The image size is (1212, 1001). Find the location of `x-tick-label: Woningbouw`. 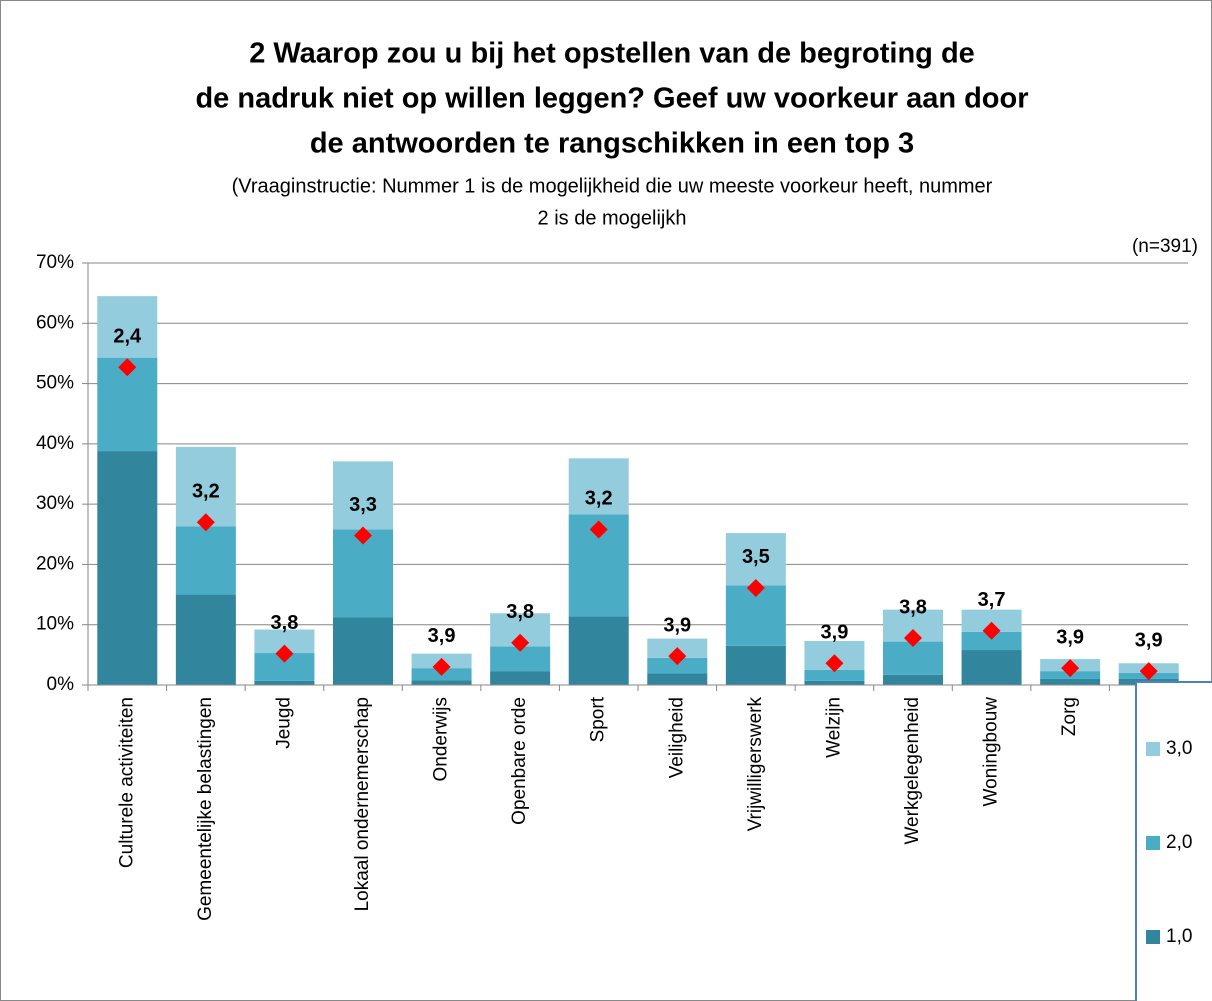

x-tick-label: Woningbouw is located at coordinates (991, 752).